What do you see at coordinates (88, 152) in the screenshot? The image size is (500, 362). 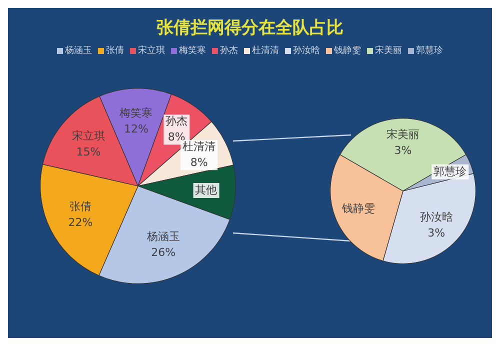 I see `data-label: 15%` at bounding box center [88, 152].